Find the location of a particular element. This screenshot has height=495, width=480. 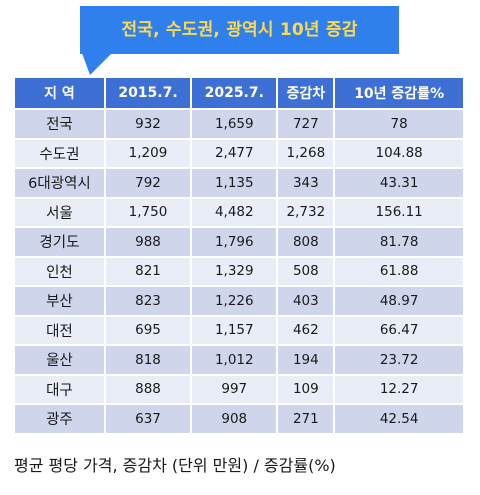

callout-pointer is located at coordinates (97, 64).